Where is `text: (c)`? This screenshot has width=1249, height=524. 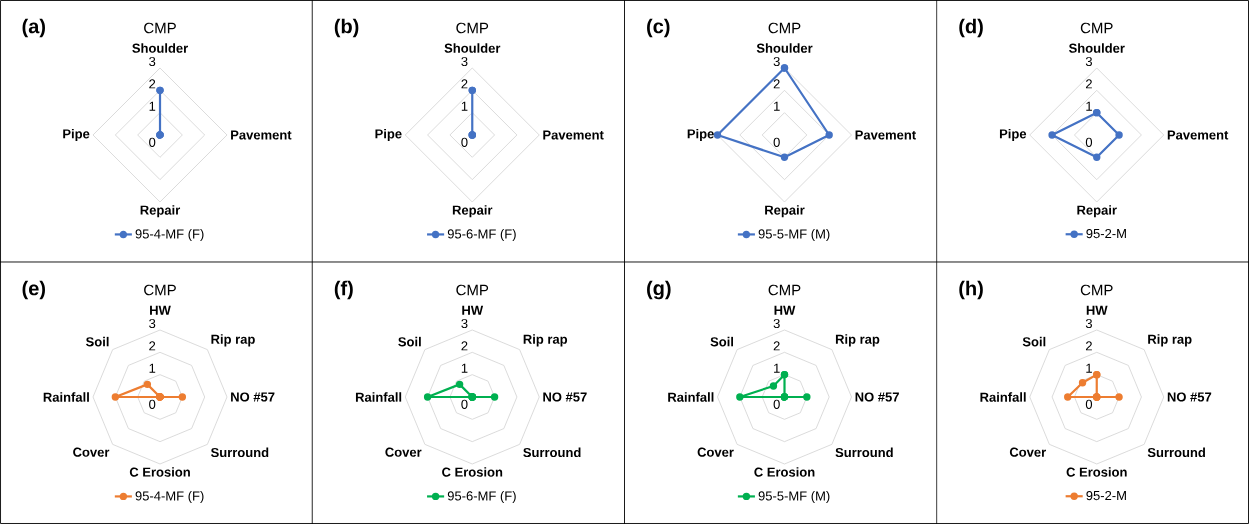 text: (c) is located at coordinates (658, 28).